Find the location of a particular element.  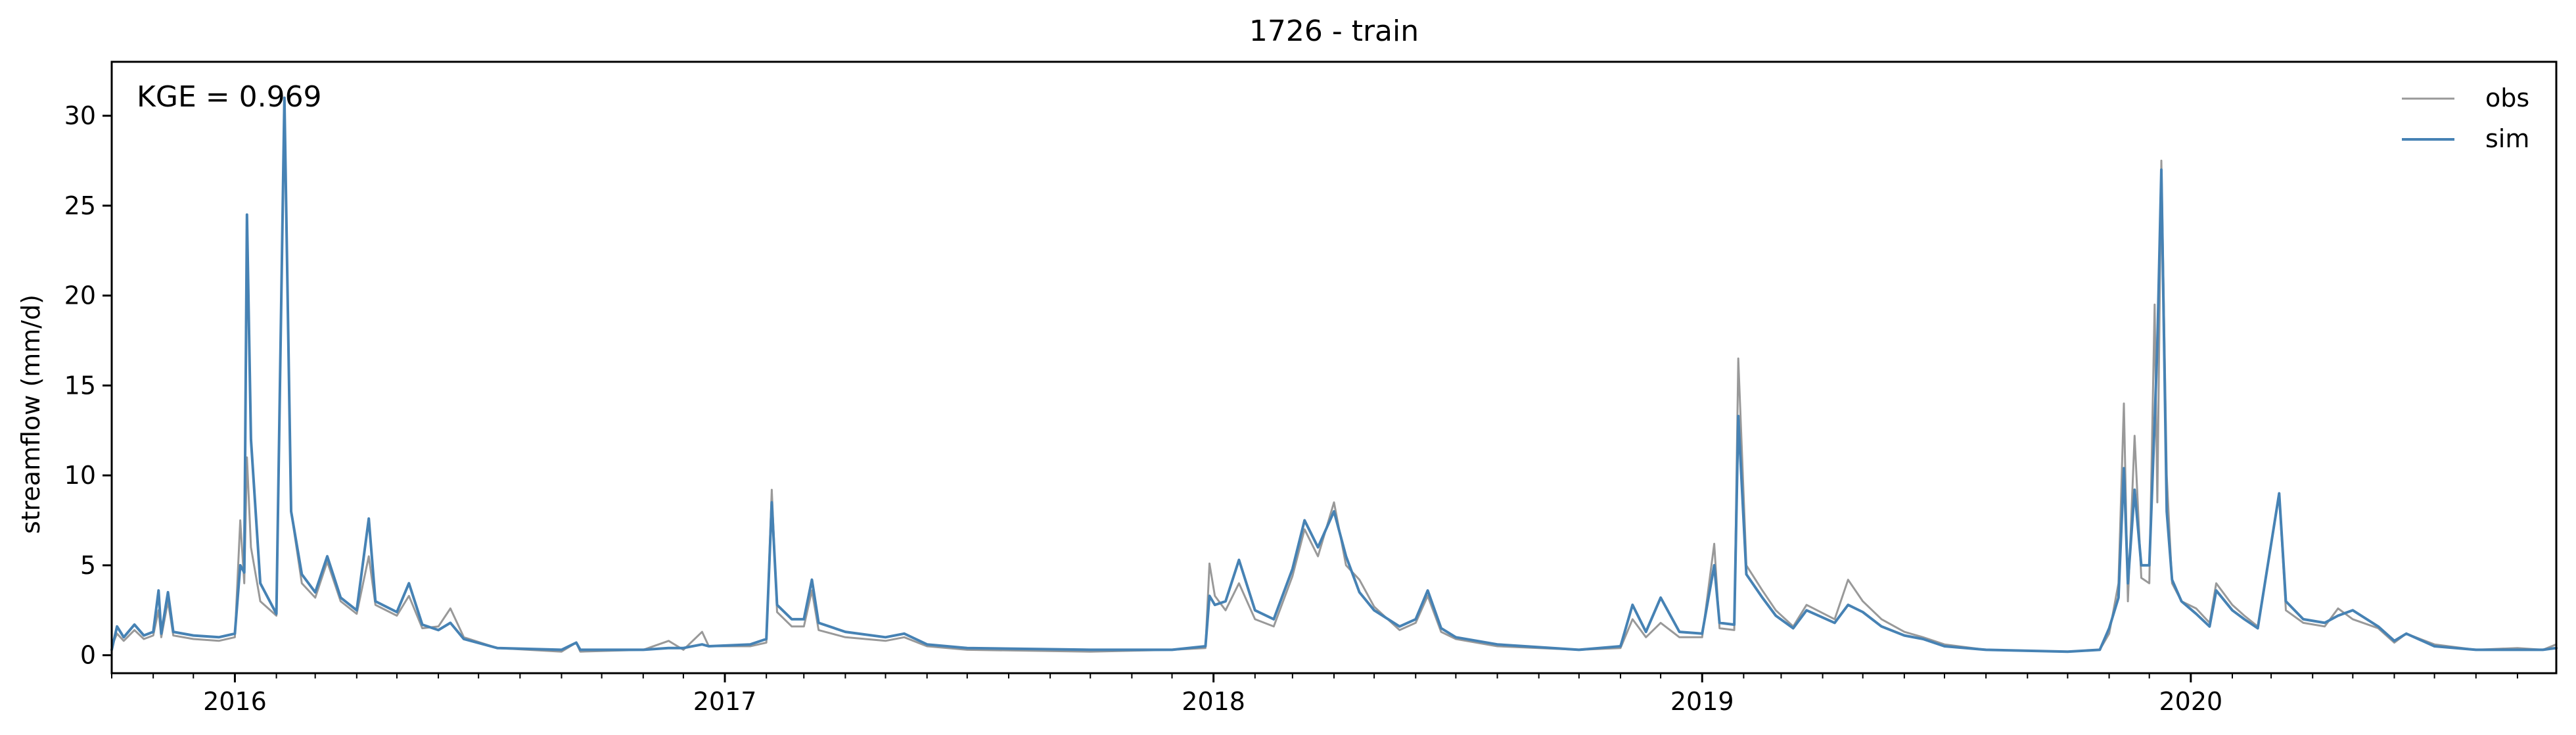

y-tick-label: 30 is located at coordinates (80, 115).